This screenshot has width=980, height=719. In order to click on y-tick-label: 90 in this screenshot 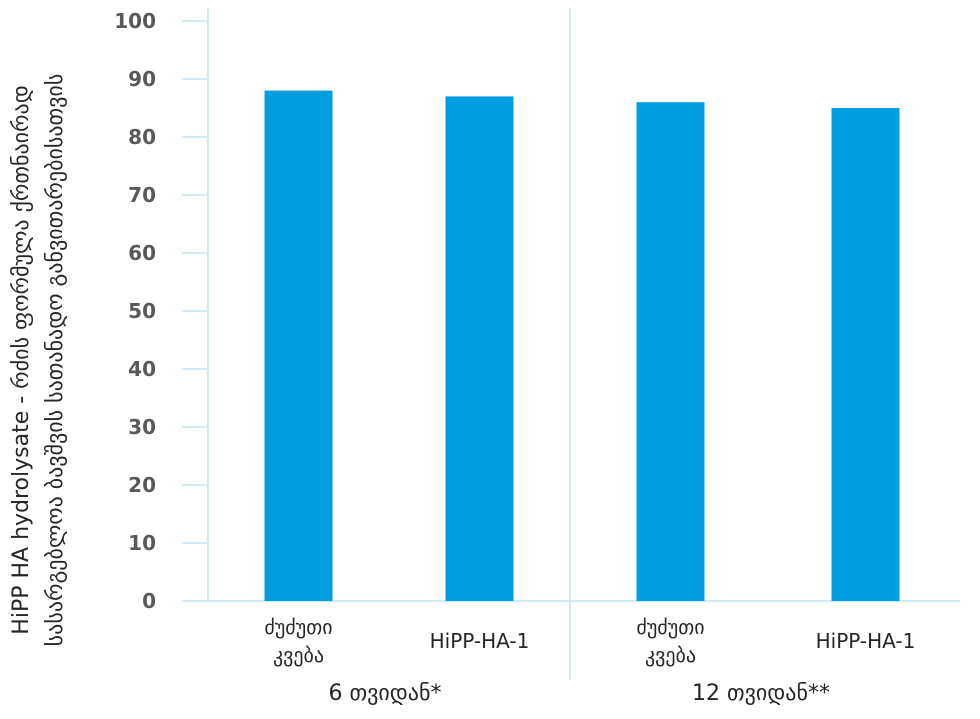, I will do `click(142, 79)`.